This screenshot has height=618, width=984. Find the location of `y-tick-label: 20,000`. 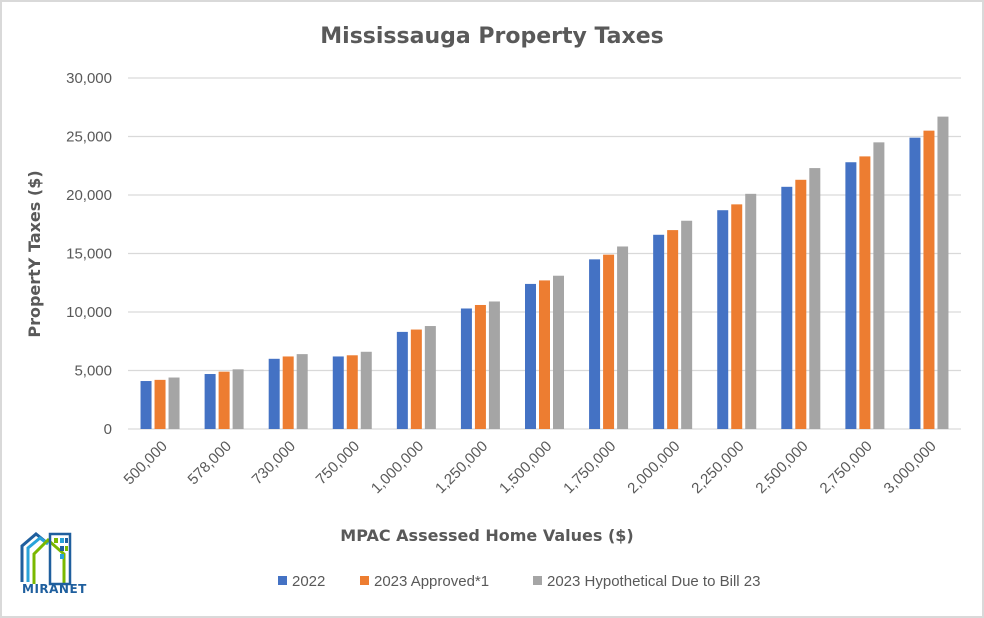

y-tick-label: 20,000 is located at coordinates (89, 195).